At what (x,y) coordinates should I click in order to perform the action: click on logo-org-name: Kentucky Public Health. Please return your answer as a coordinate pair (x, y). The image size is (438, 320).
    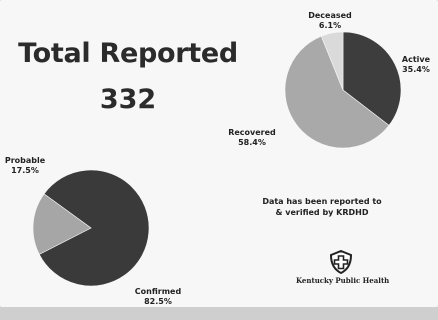
    Looking at the image, I should click on (343, 280).